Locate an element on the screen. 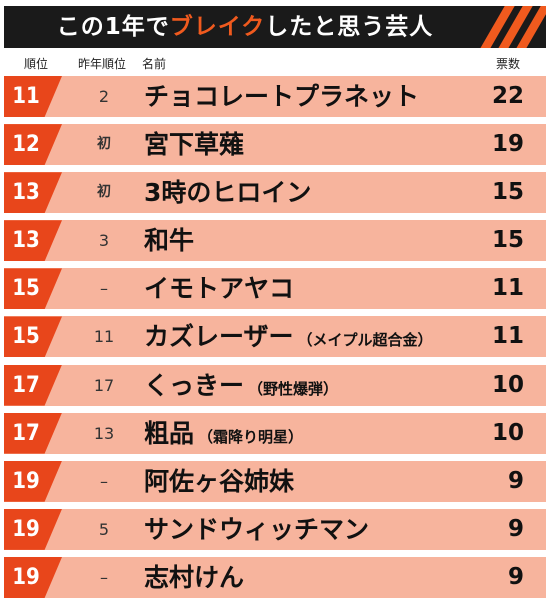 This screenshot has height=614, width=550. entertainer-name: くっきー （野性爆弾） is located at coordinates (241, 385).